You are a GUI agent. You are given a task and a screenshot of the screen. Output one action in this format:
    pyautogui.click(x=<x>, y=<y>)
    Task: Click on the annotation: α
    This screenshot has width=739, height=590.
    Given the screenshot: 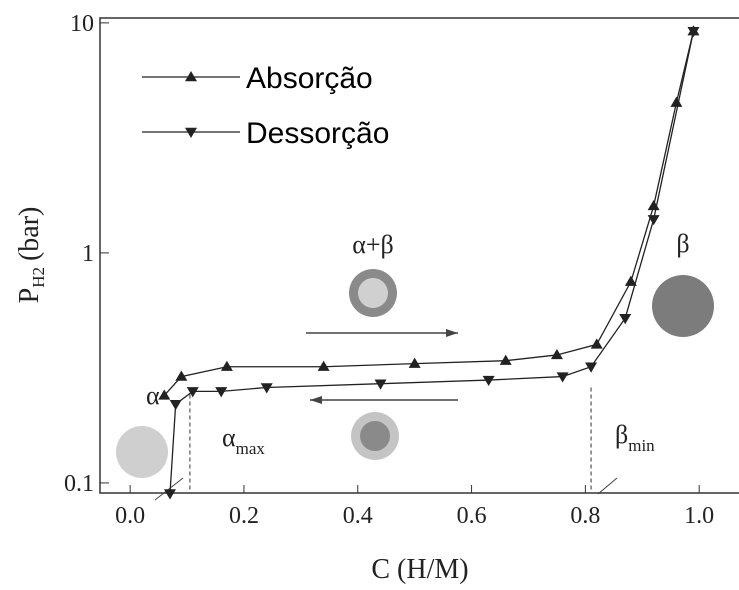 What is the action you would take?
    pyautogui.click(x=153, y=395)
    